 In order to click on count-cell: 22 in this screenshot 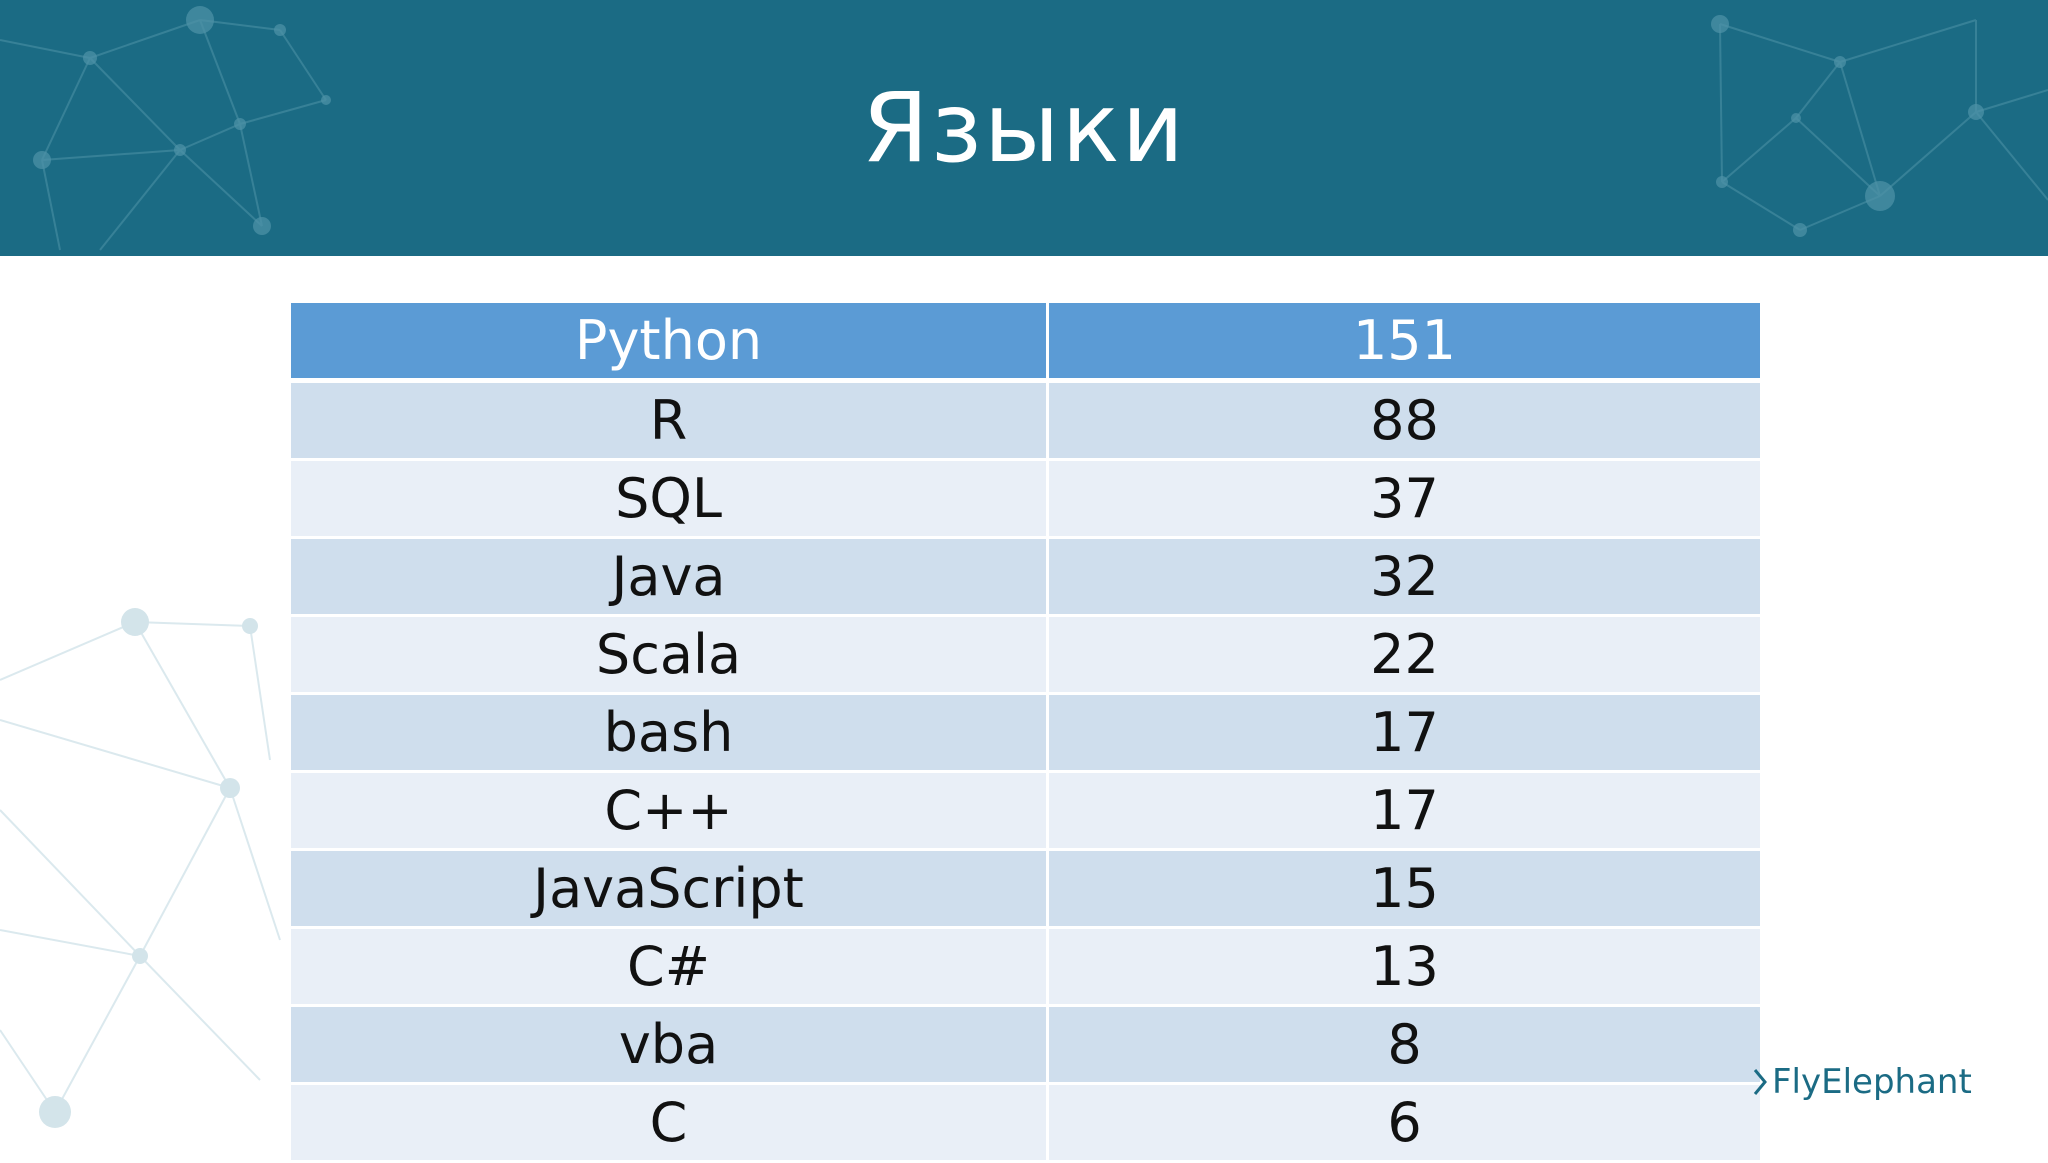, I will do `click(1404, 654)`.